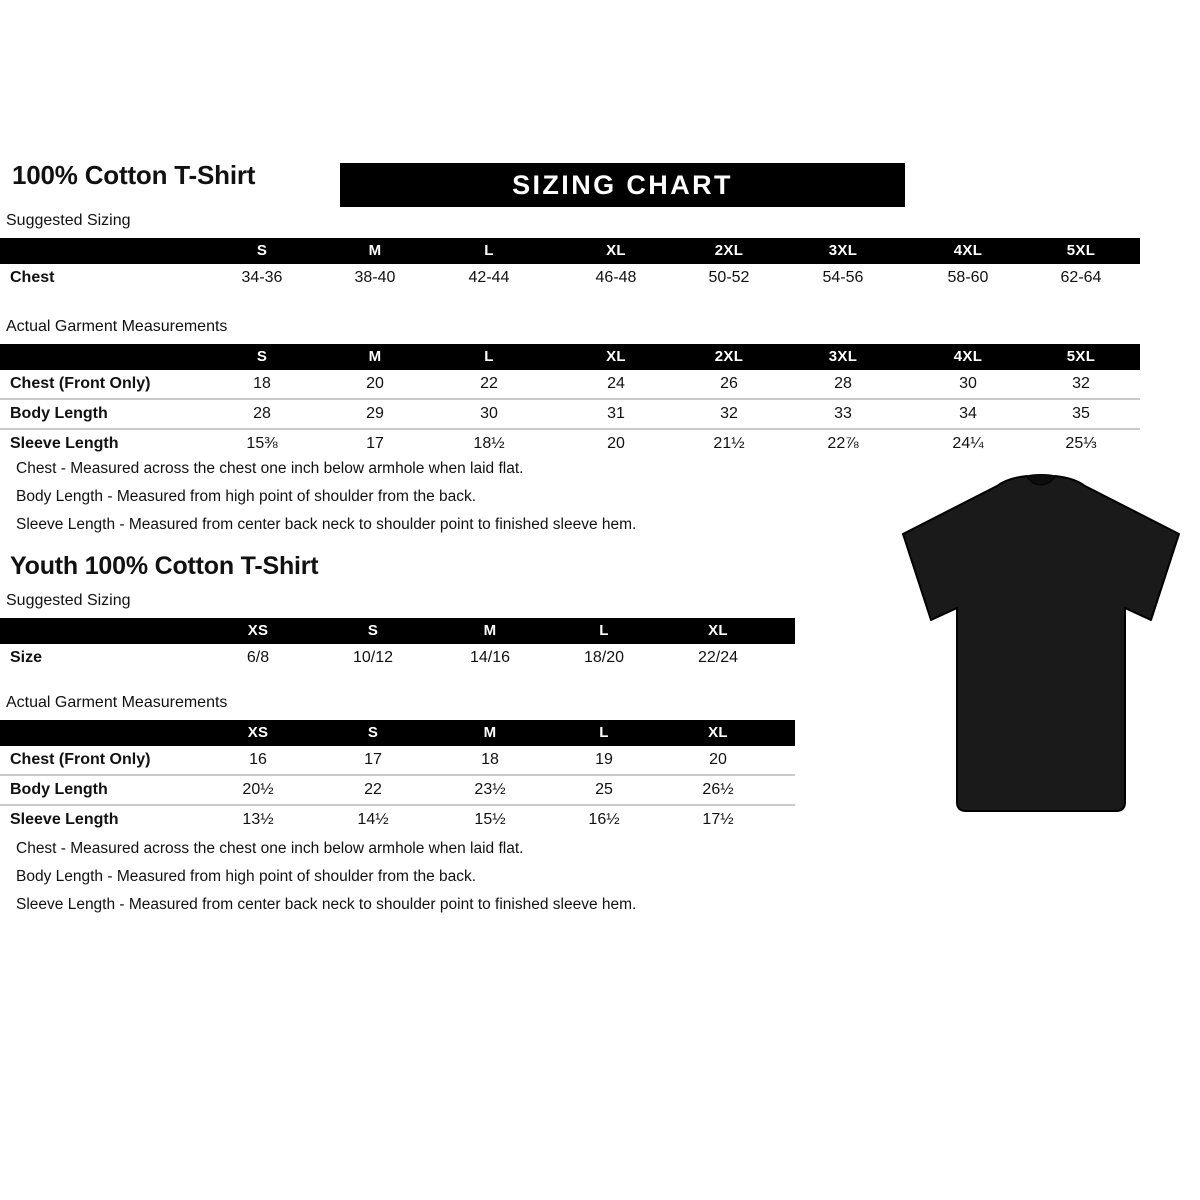 The image size is (1200, 1200). I want to click on sizing-chart-banner: SIZING CHART, so click(622, 185).